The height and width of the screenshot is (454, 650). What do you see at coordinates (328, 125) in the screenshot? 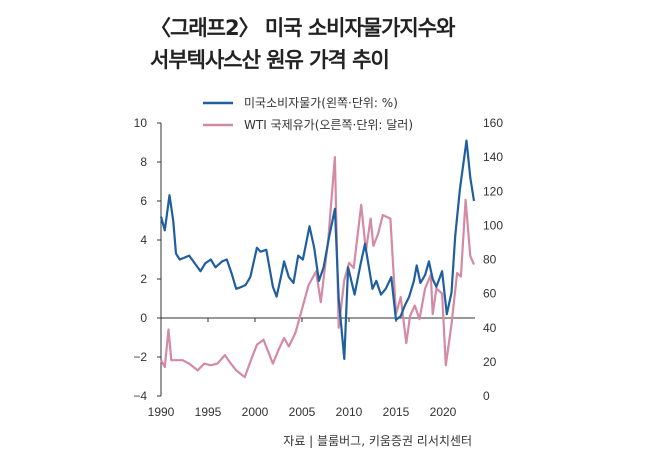
I see `legend-label-1: WTI 국제유가(오른쪽·단위: 달러)` at bounding box center [328, 125].